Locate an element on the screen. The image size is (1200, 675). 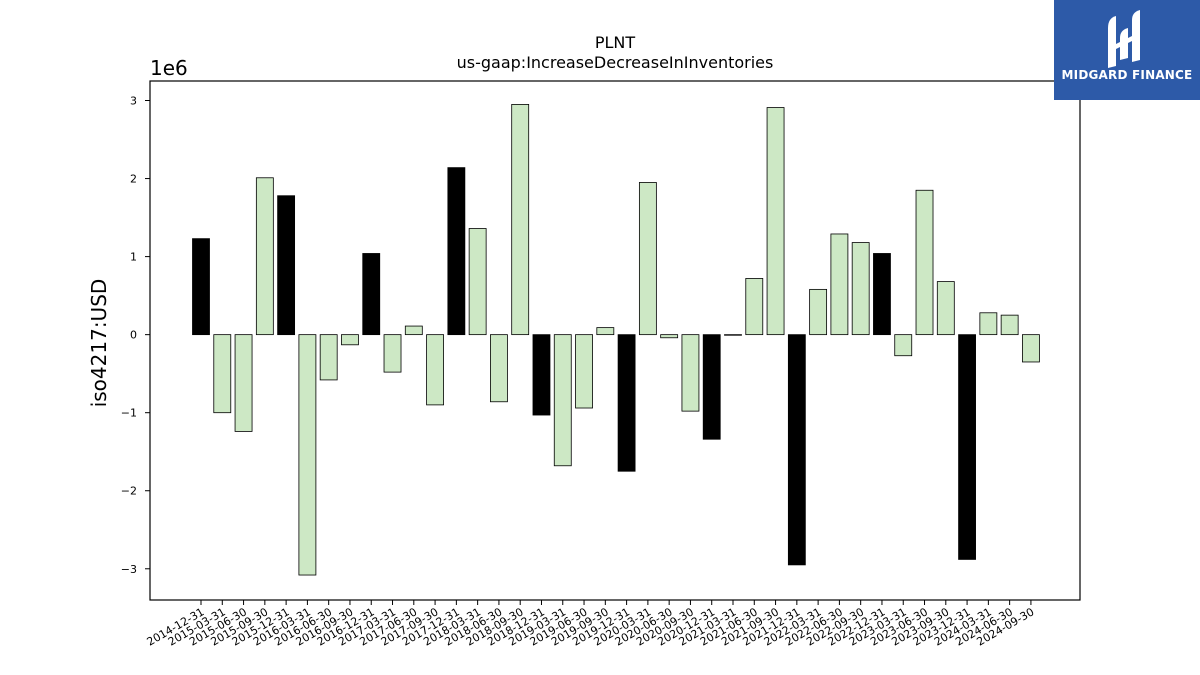
logo-text: MIDGARD FINANCE is located at coordinates (1127, 75).